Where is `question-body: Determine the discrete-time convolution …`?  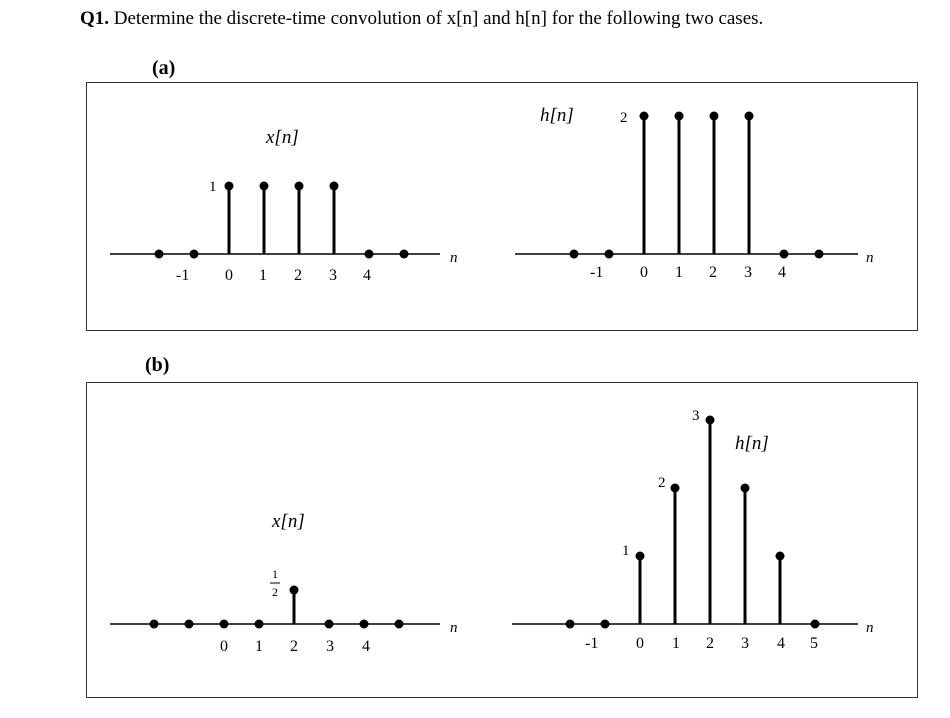
question-body: Determine the discrete-time convolution … is located at coordinates (438, 18).